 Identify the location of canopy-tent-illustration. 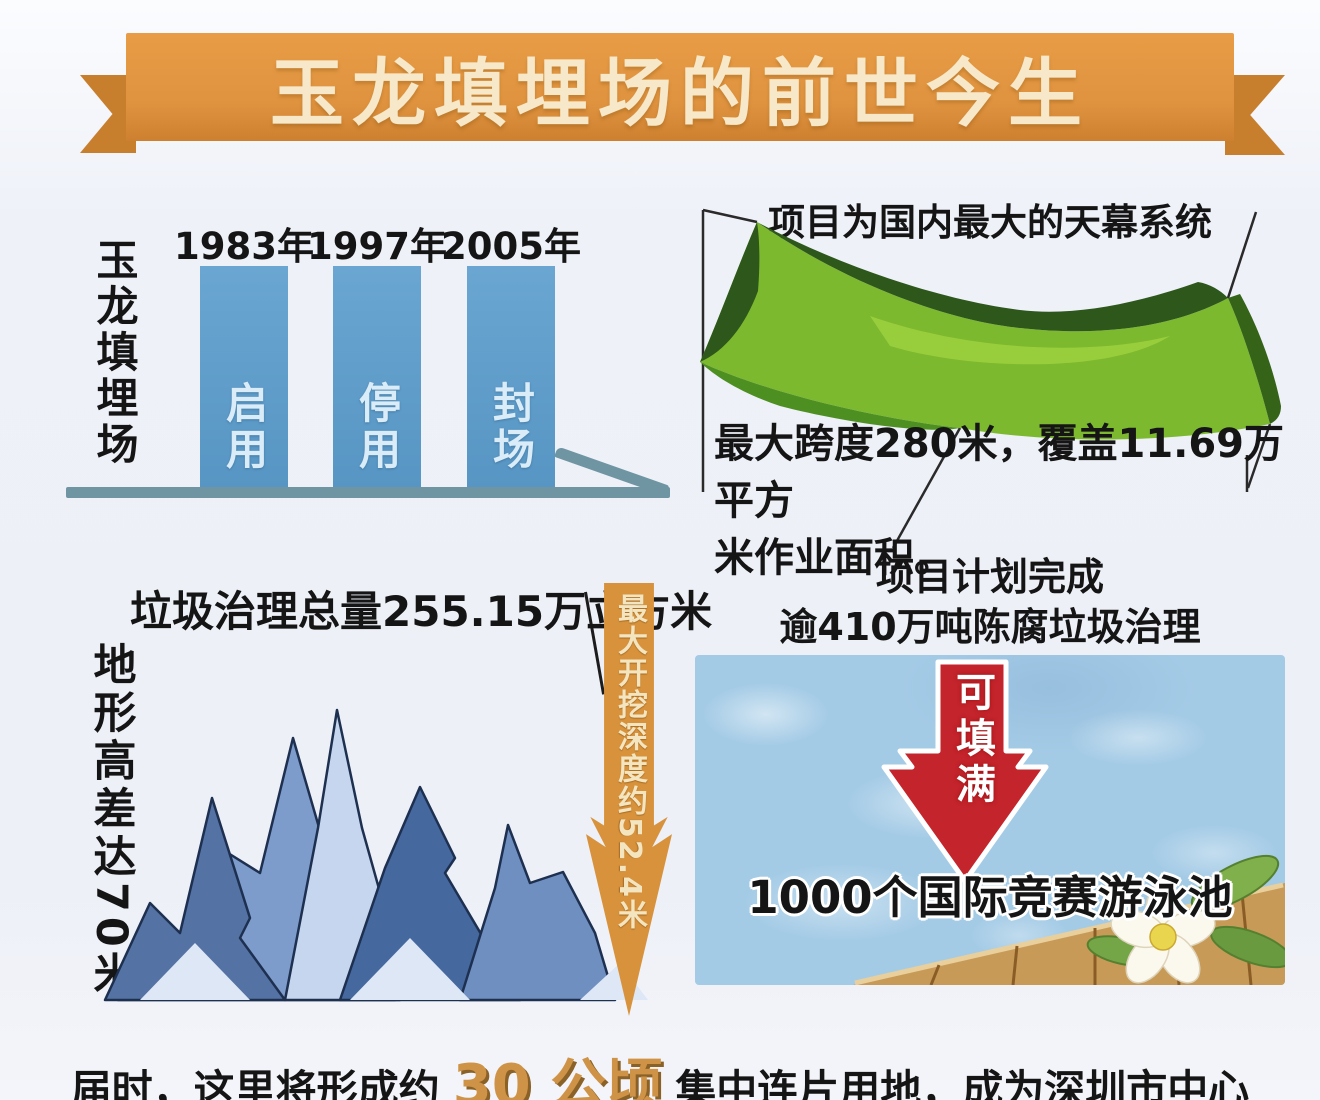
(990, 378).